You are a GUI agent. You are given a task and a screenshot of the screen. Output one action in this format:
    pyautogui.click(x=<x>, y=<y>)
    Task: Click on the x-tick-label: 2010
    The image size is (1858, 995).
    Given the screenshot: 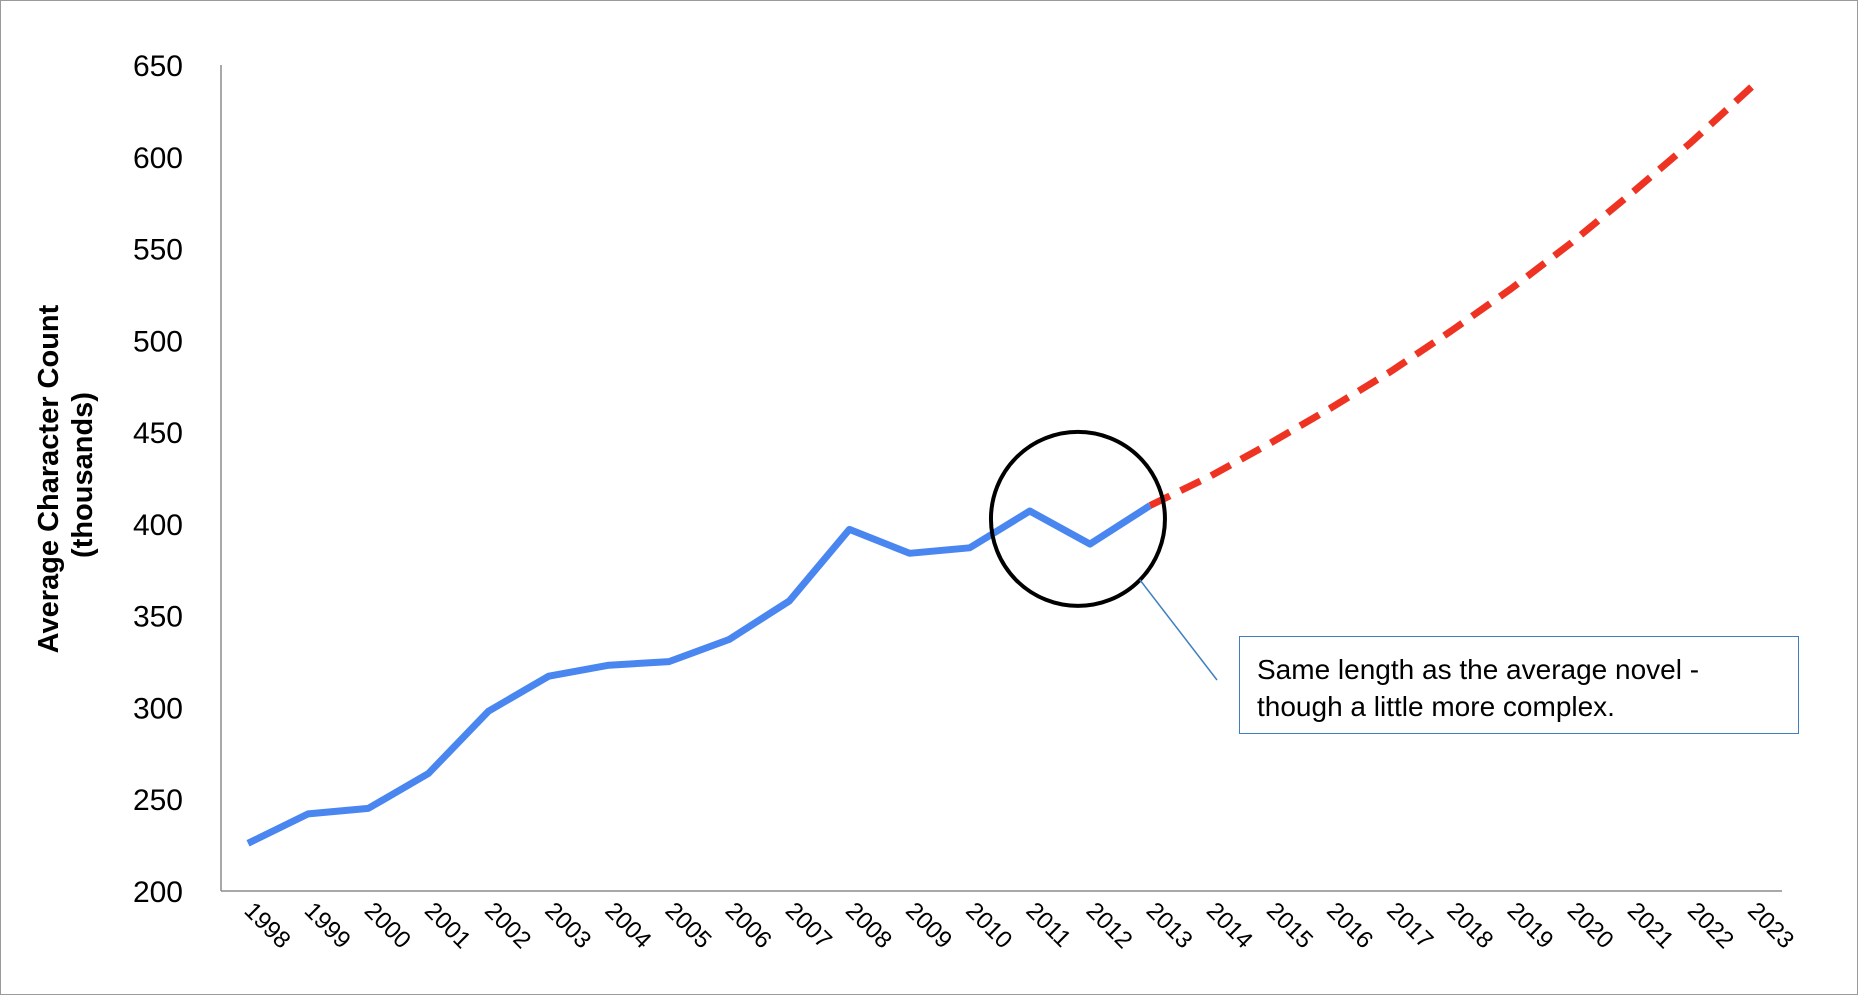 What is the action you would take?
    pyautogui.click(x=988, y=925)
    